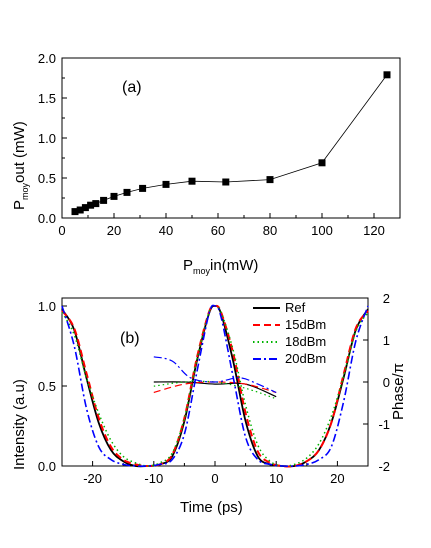  I want to click on b-xtick-label: -20, so click(92, 478).